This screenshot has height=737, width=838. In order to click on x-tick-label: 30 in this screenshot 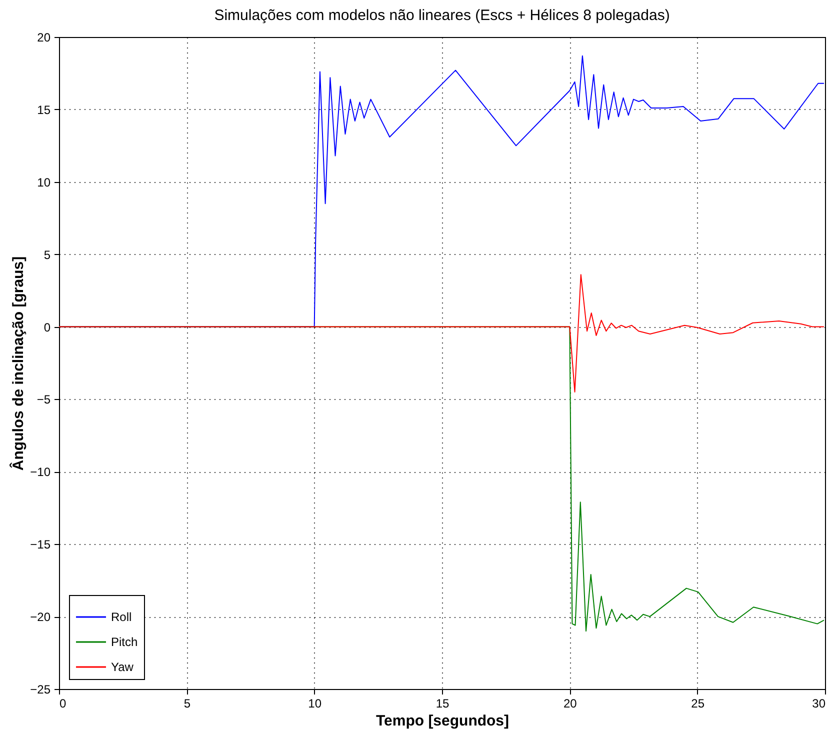, I will do `click(819, 703)`.